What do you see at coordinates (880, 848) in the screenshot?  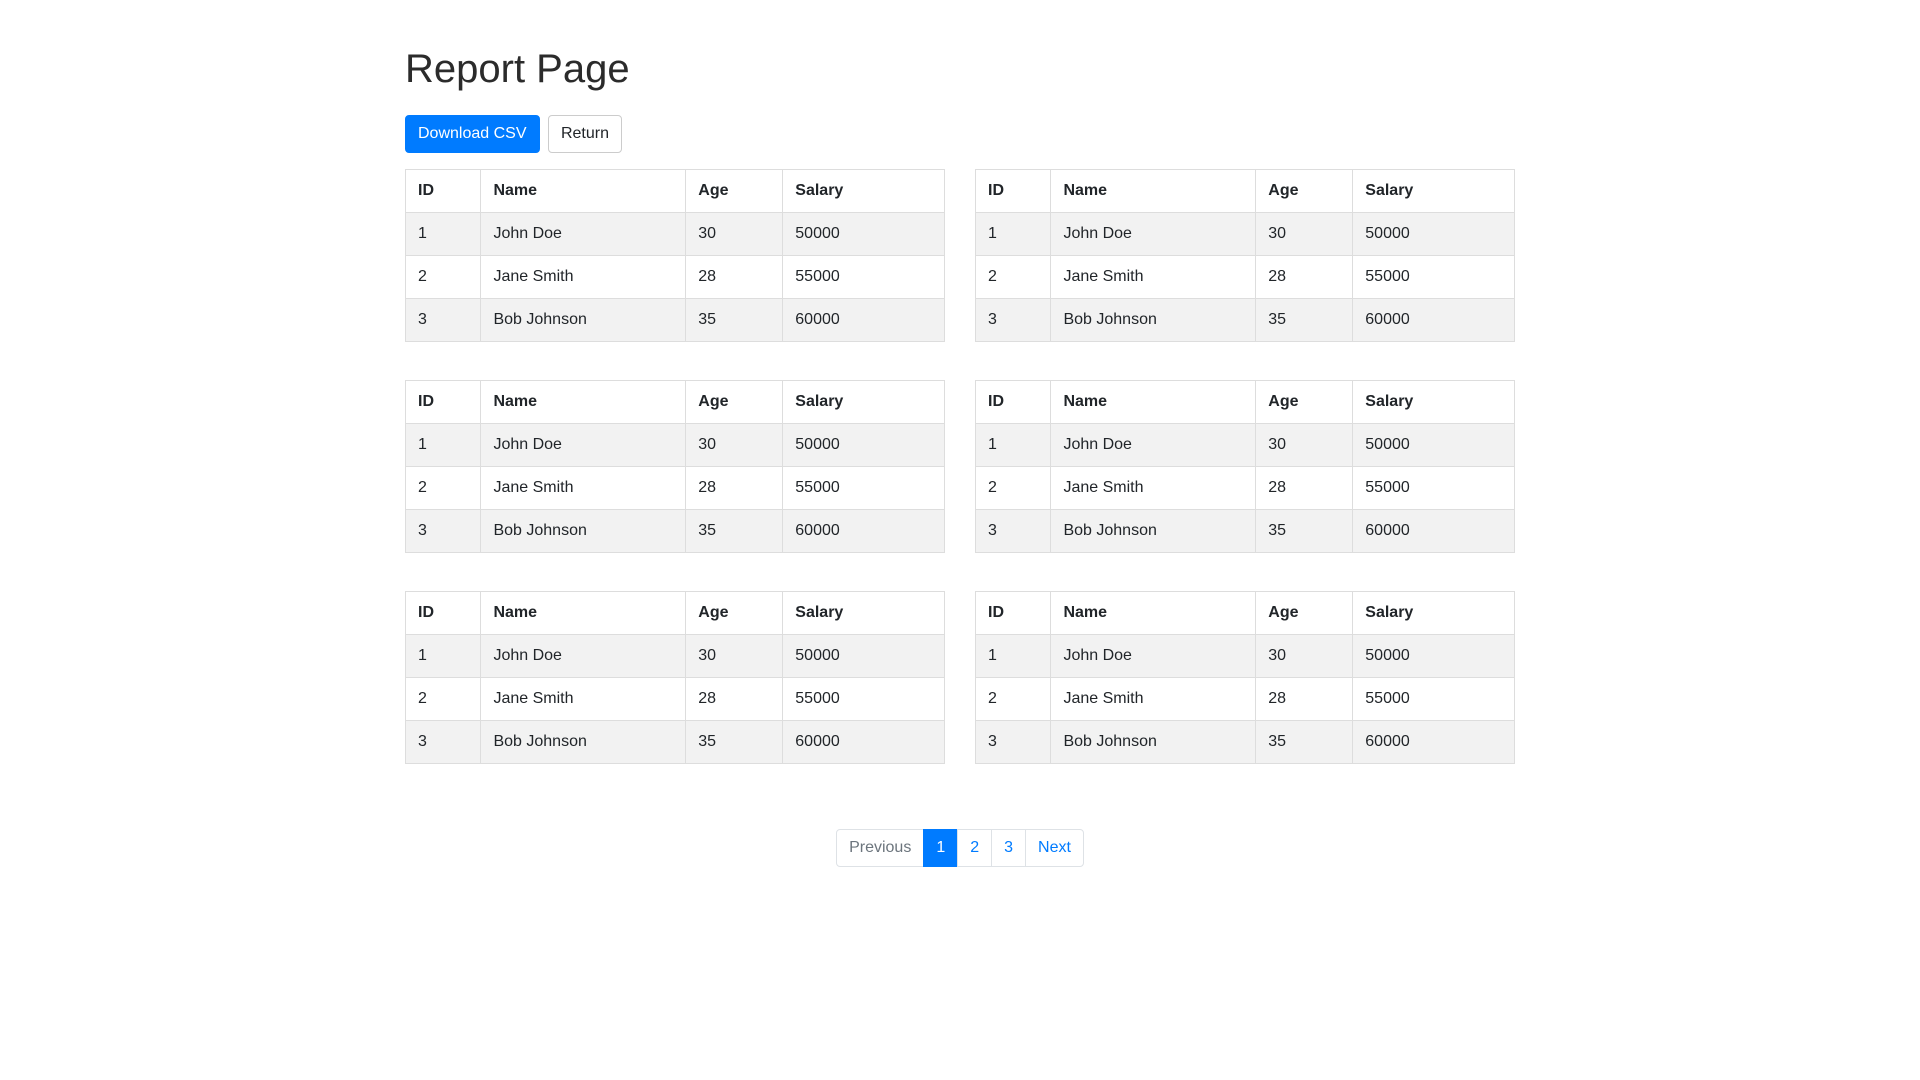 I see `pagination-previous-link: Previous` at bounding box center [880, 848].